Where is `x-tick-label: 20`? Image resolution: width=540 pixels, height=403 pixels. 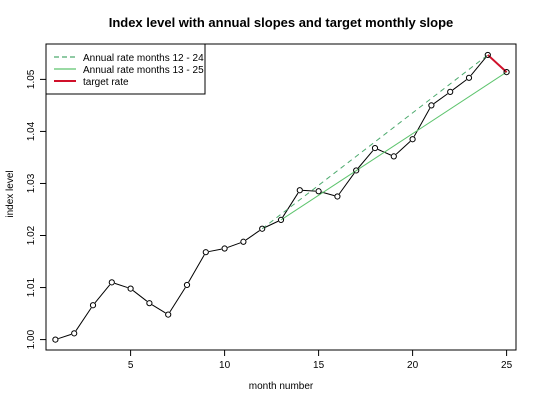 x-tick-label: 20 is located at coordinates (413, 365).